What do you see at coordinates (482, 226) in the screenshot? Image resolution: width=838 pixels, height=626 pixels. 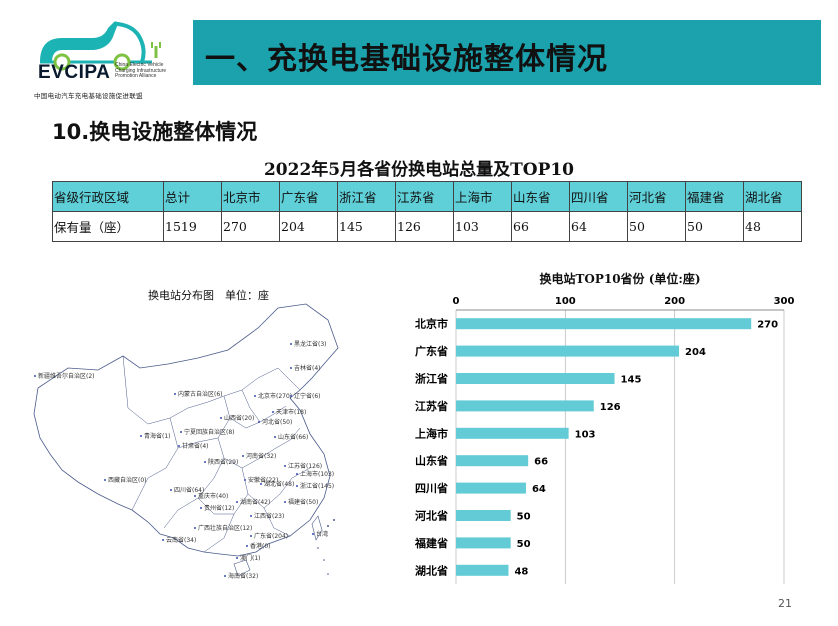 I see `table-cell: 103` at bounding box center [482, 226].